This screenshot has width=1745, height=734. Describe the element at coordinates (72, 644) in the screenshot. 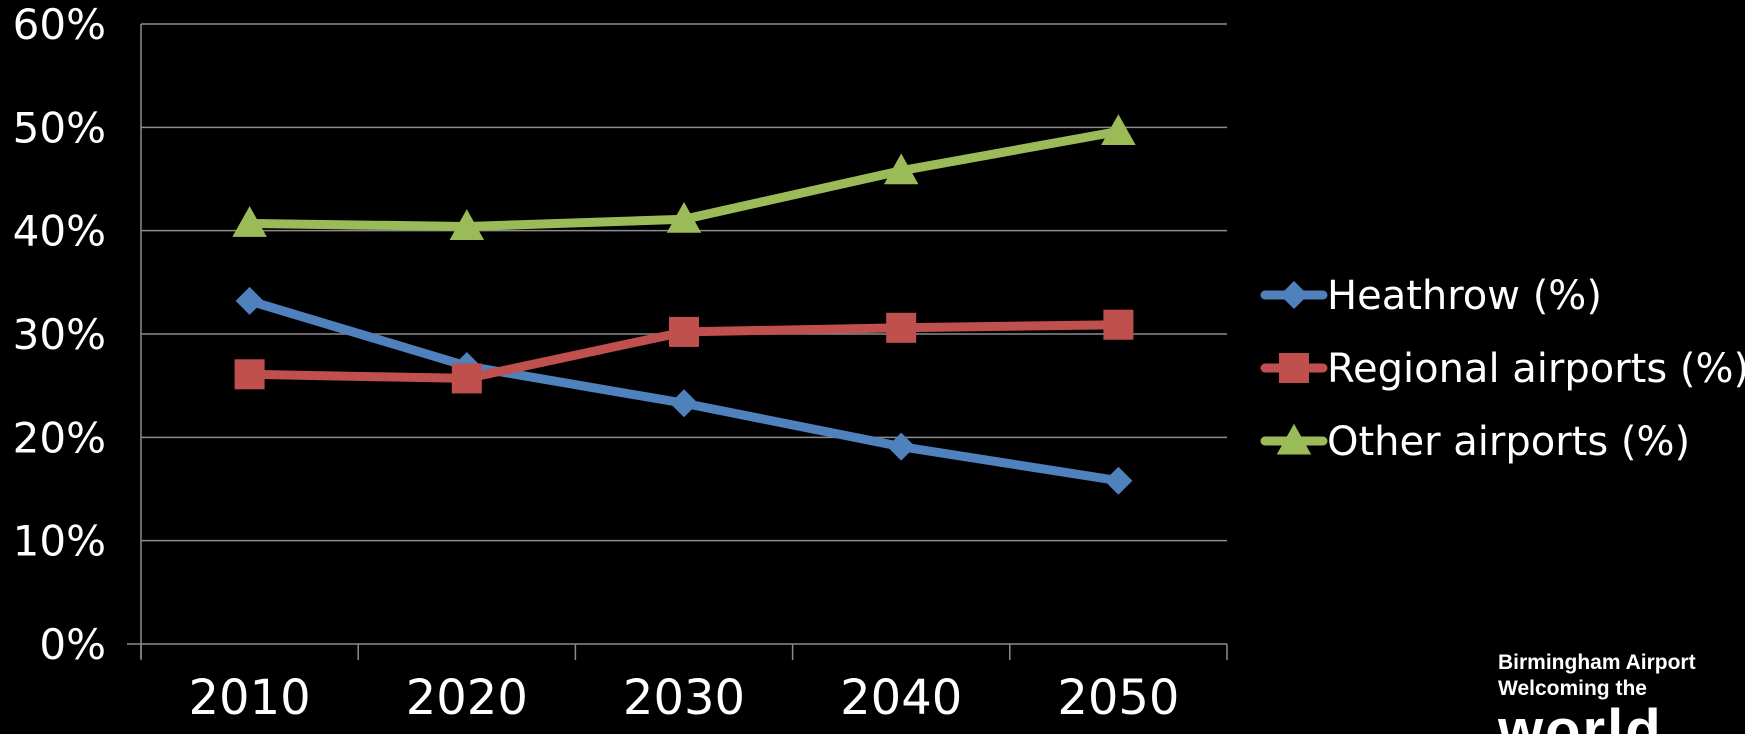

I see `y-tick-label: 0%` at that location.